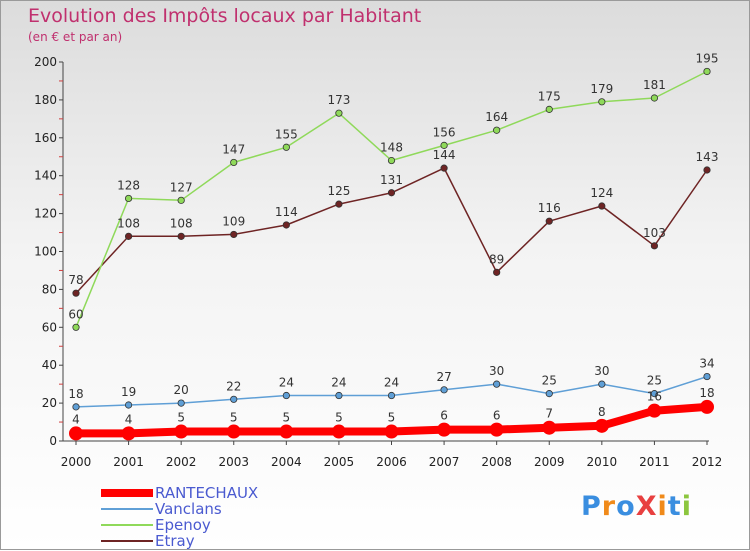 Image resolution: width=750 pixels, height=551 pixels. Describe the element at coordinates (443, 377) in the screenshot. I see `data-label-vanclans: 27` at that location.